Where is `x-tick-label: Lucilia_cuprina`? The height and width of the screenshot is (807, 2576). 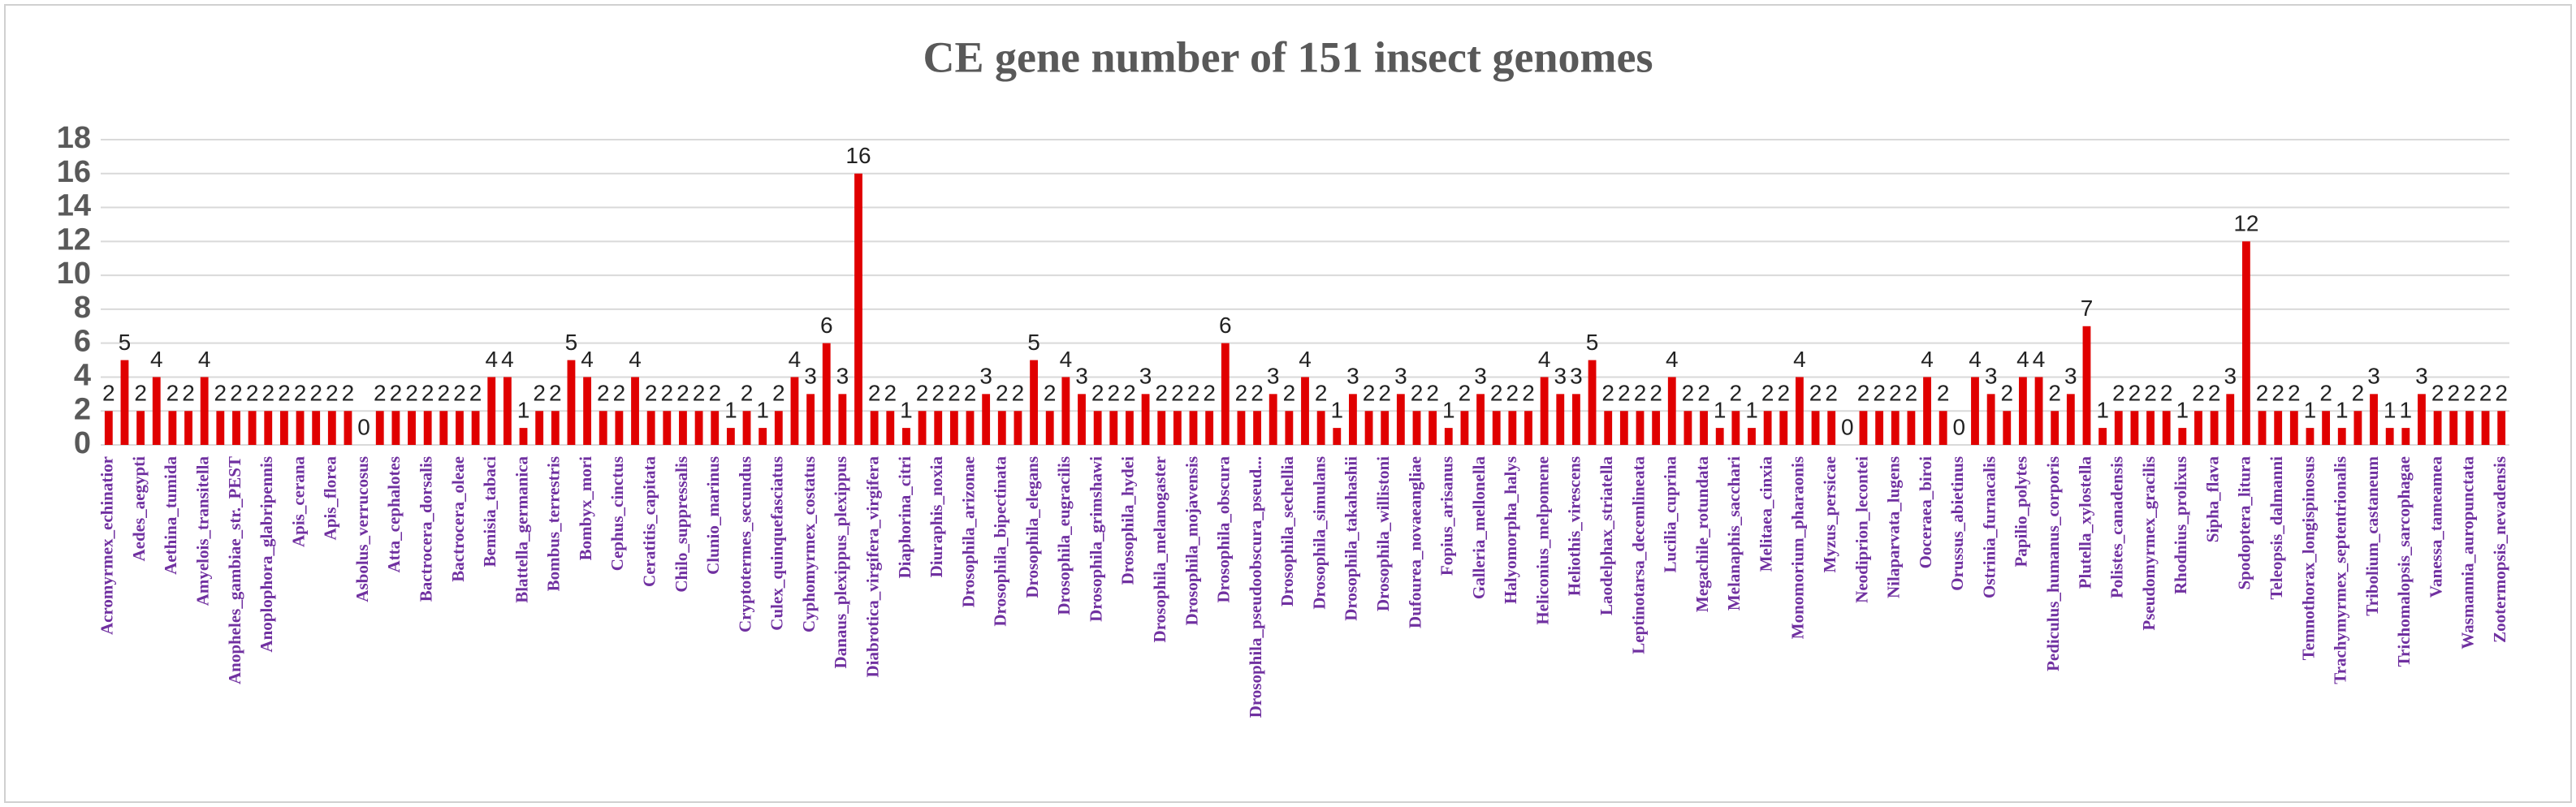 x-tick-label: Lucilia_cuprina is located at coordinates (1671, 514).